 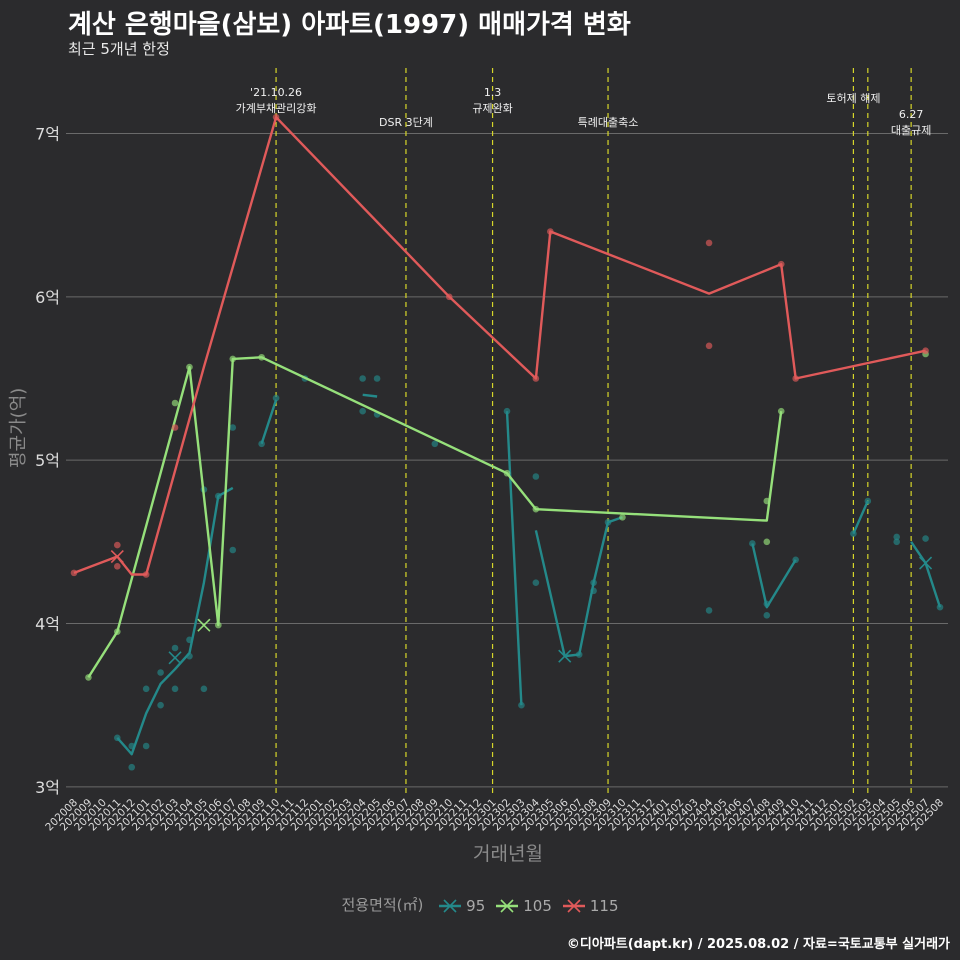 What do you see at coordinates (382, 905) in the screenshot?
I see `legend-title: 전용면적(㎡)` at bounding box center [382, 905].